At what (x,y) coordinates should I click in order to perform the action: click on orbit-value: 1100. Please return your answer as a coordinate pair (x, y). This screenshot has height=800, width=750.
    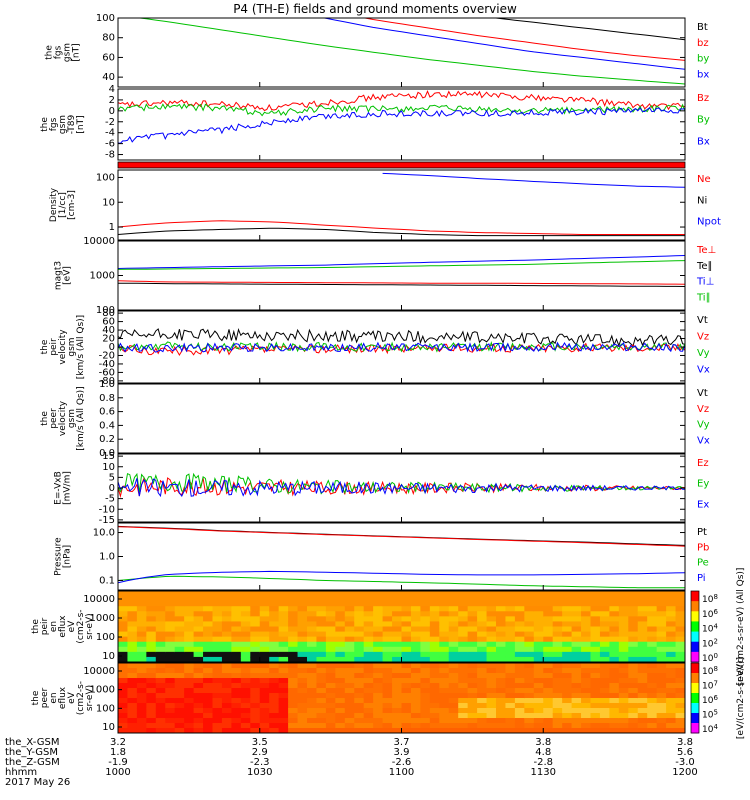
    Looking at the image, I should click on (401, 772).